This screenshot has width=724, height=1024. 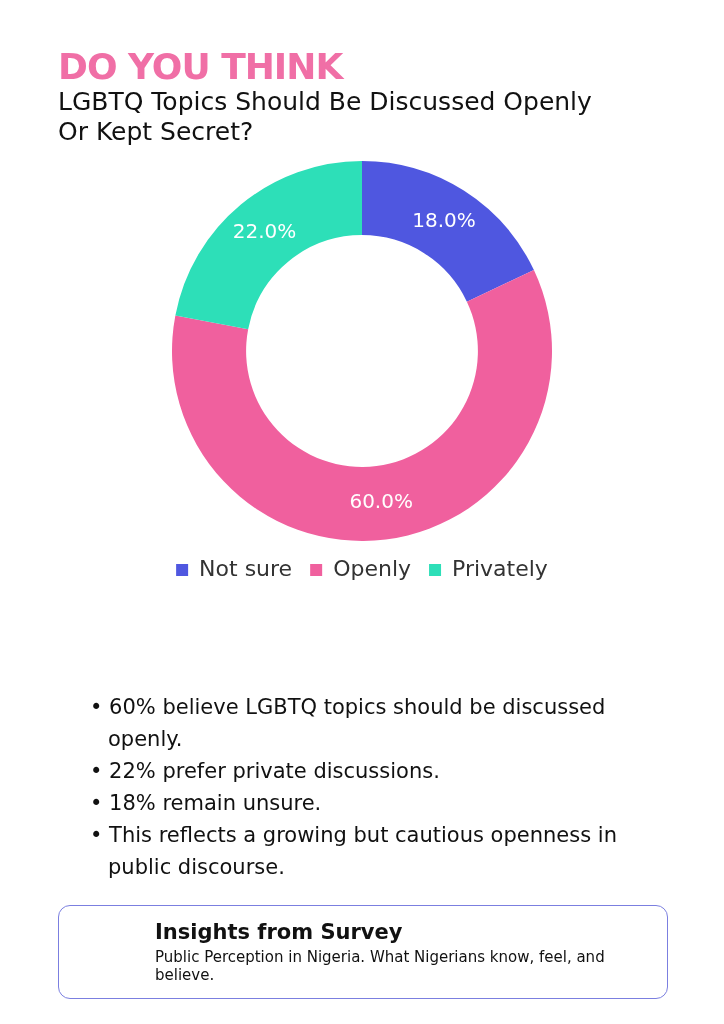 What do you see at coordinates (279, 932) in the screenshot?
I see `text: Insights from Survey` at bounding box center [279, 932].